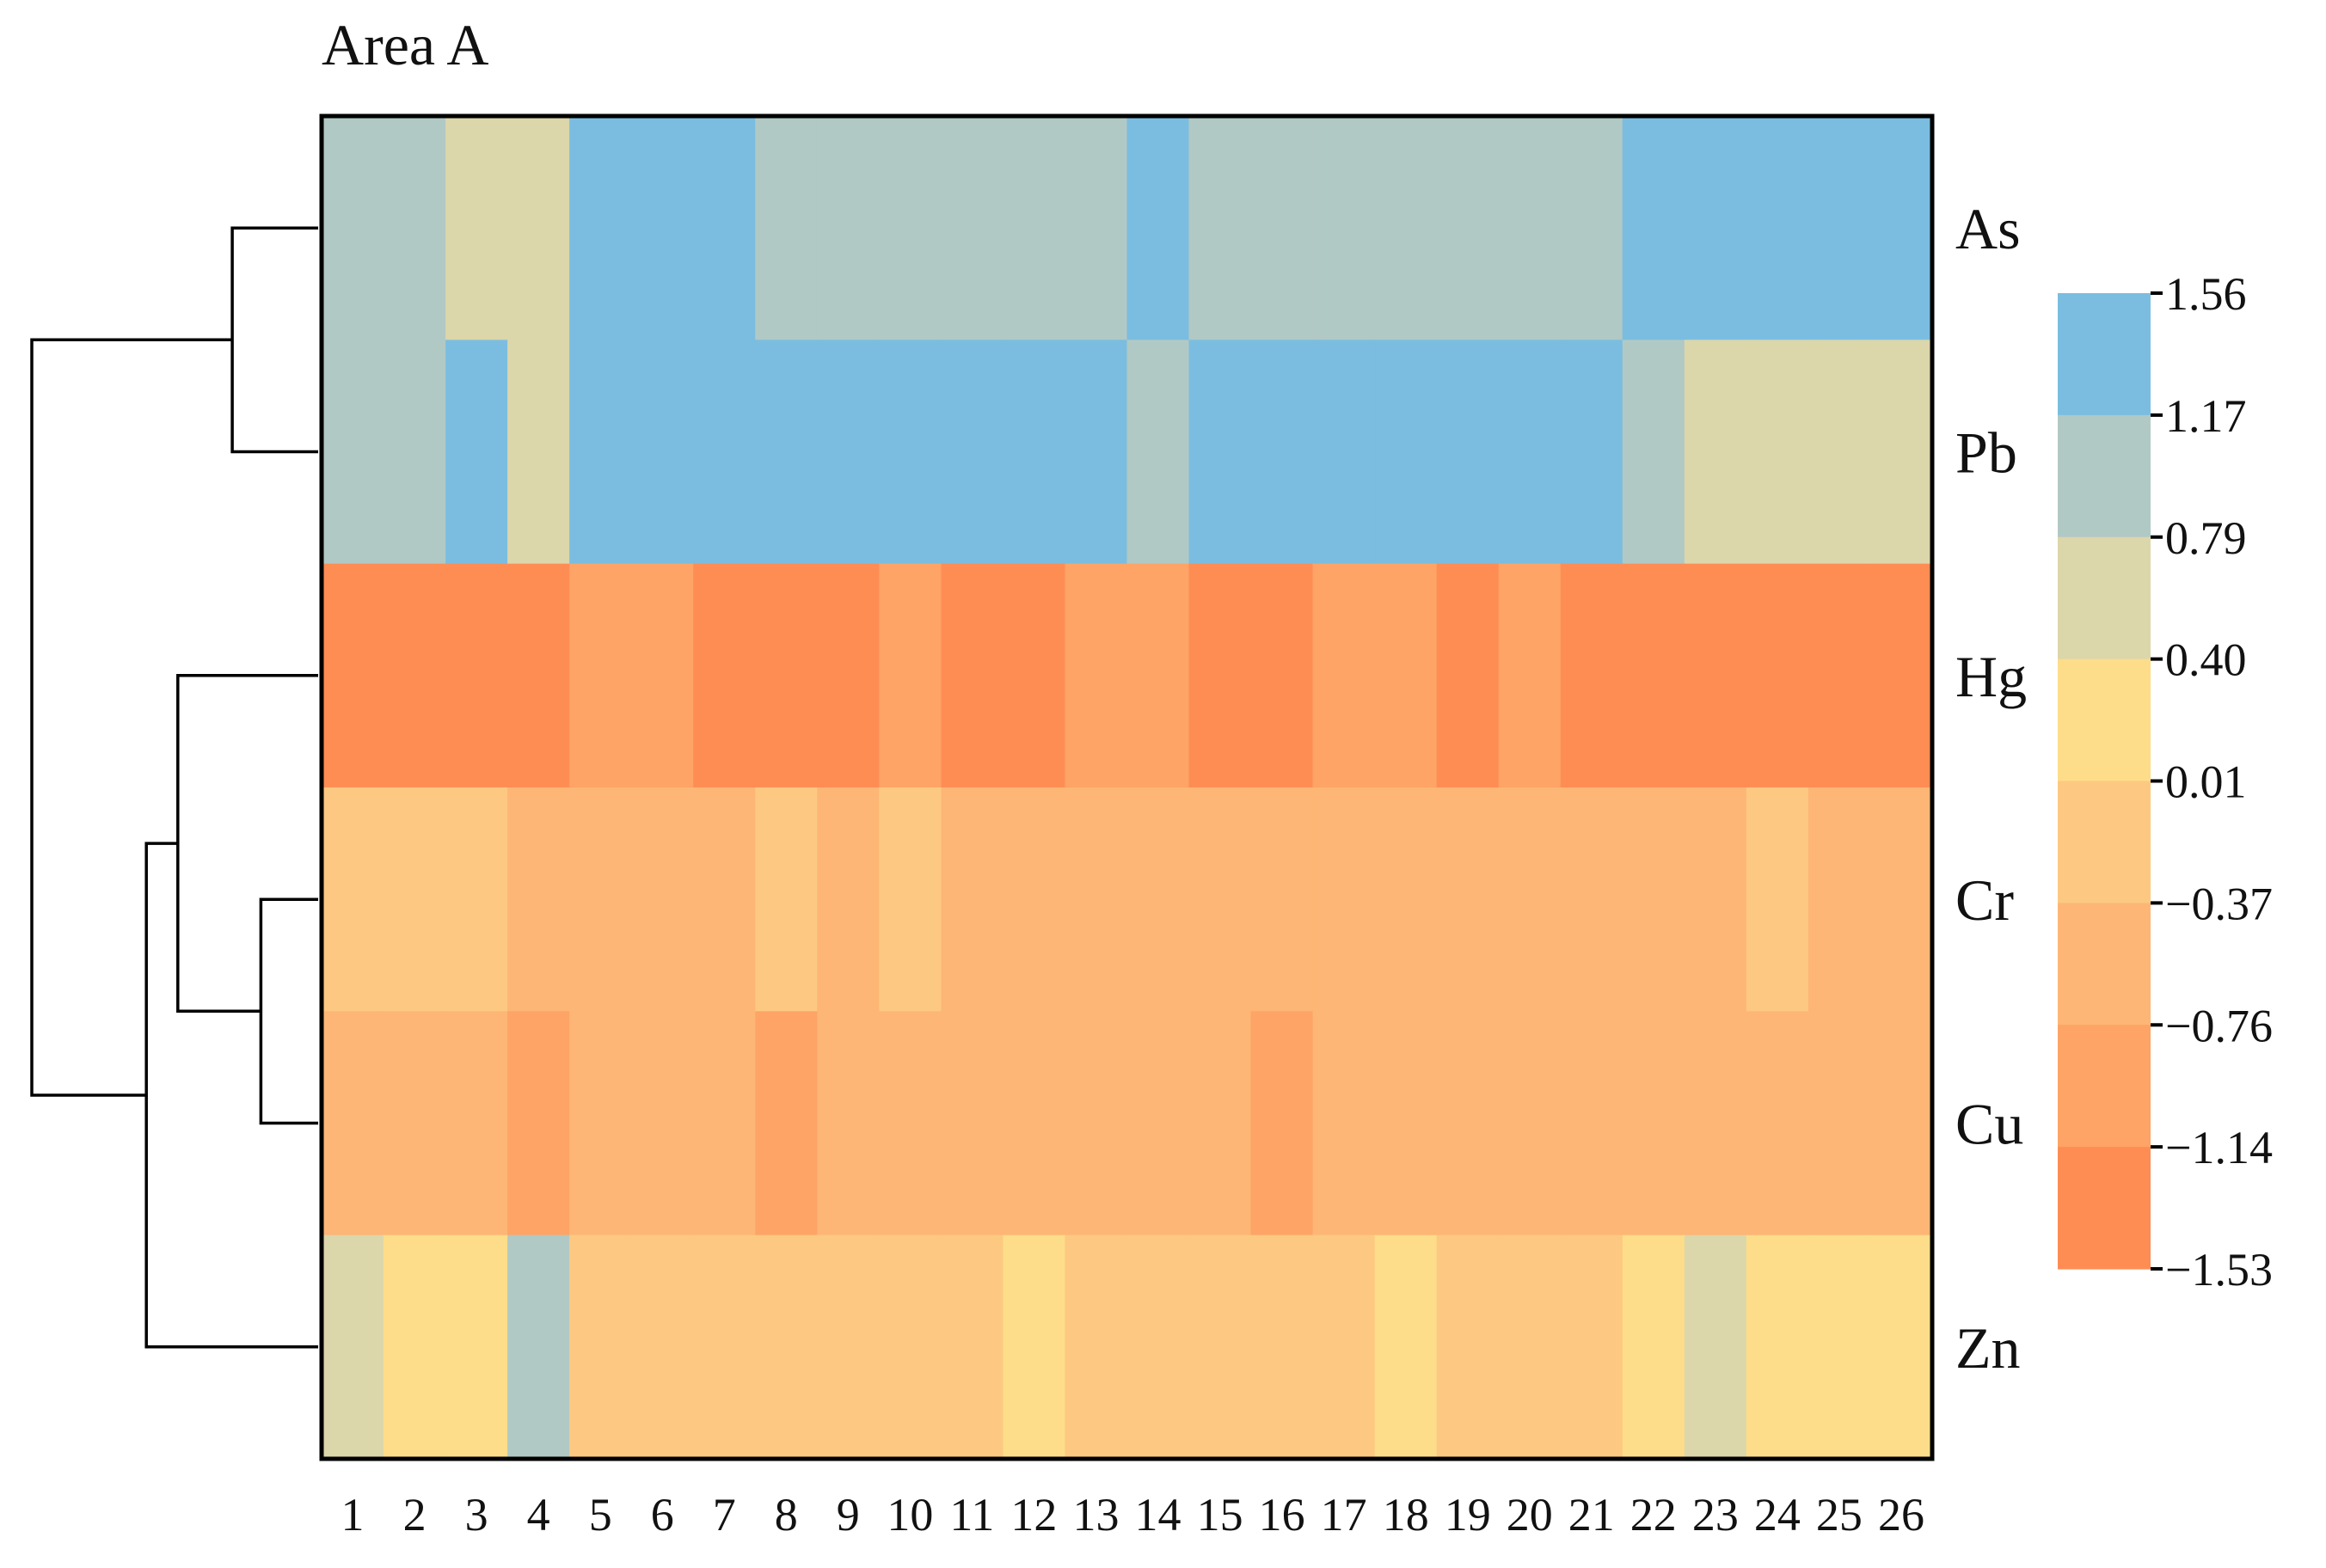 The image size is (2326, 1568). Describe the element at coordinates (2219, 1269) in the screenshot. I see `colorbar-tick-label-9: −1.53` at that location.